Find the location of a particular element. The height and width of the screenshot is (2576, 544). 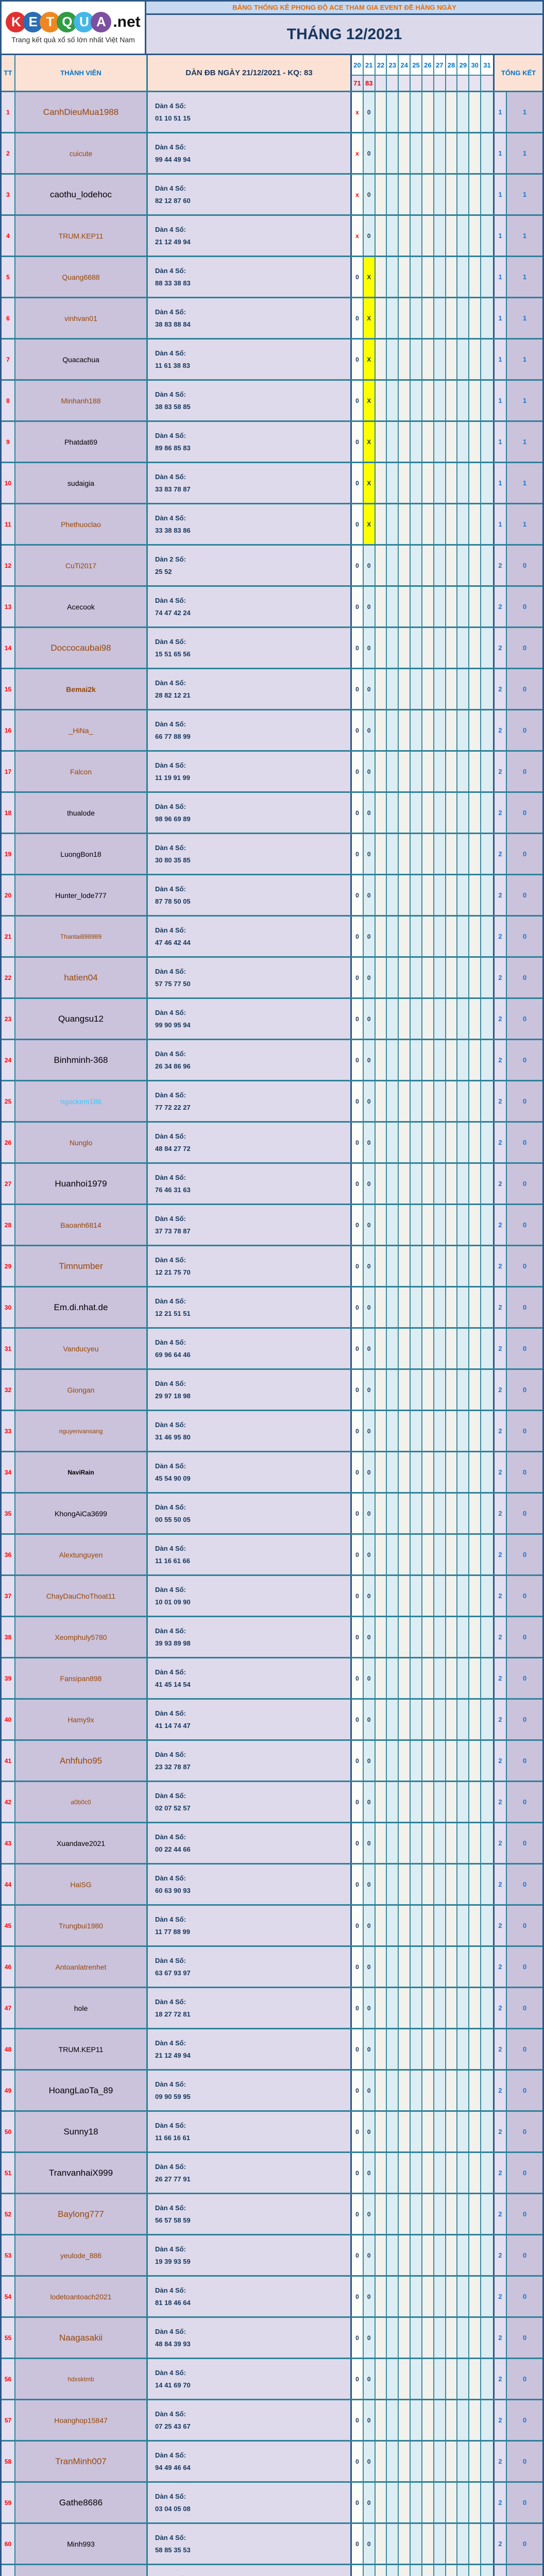

dan-cell: Dàn 4 Số: 56 57 58 59 is located at coordinates (249, 2214).